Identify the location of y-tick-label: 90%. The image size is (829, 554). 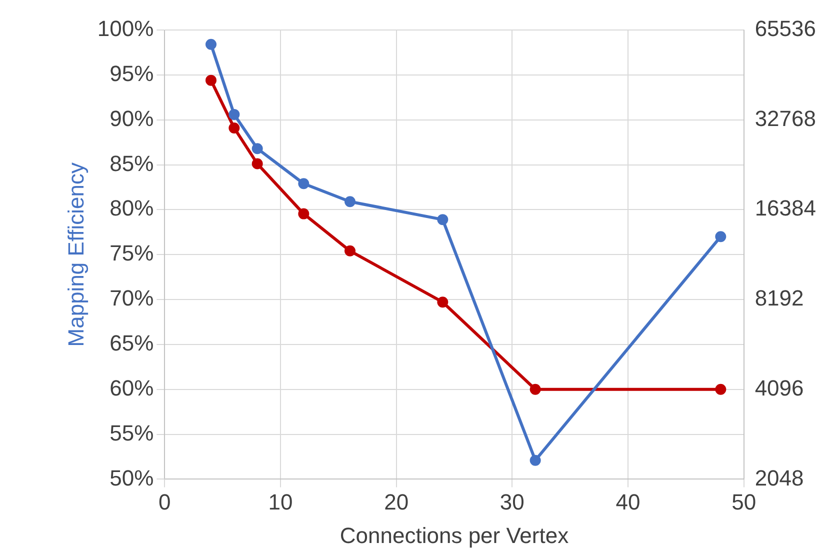
(132, 118).